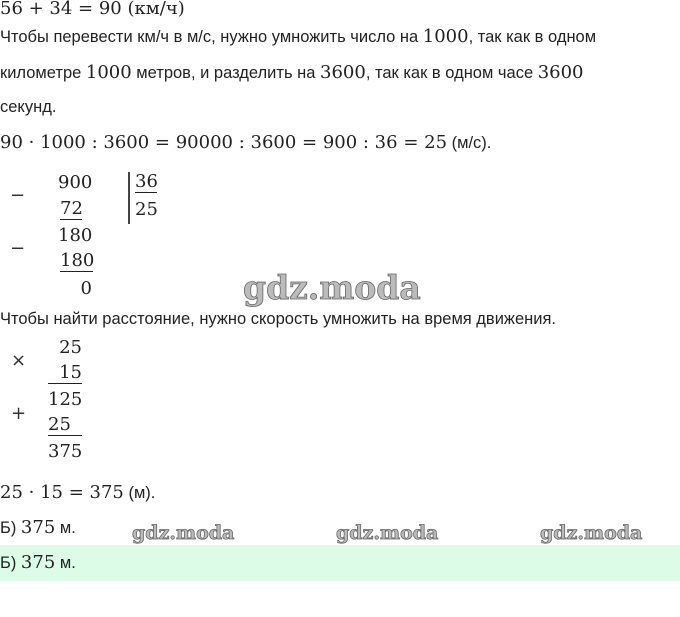 This screenshot has height=617, width=680. Describe the element at coordinates (146, 182) in the screenshot. I see `divisor: 36` at that location.